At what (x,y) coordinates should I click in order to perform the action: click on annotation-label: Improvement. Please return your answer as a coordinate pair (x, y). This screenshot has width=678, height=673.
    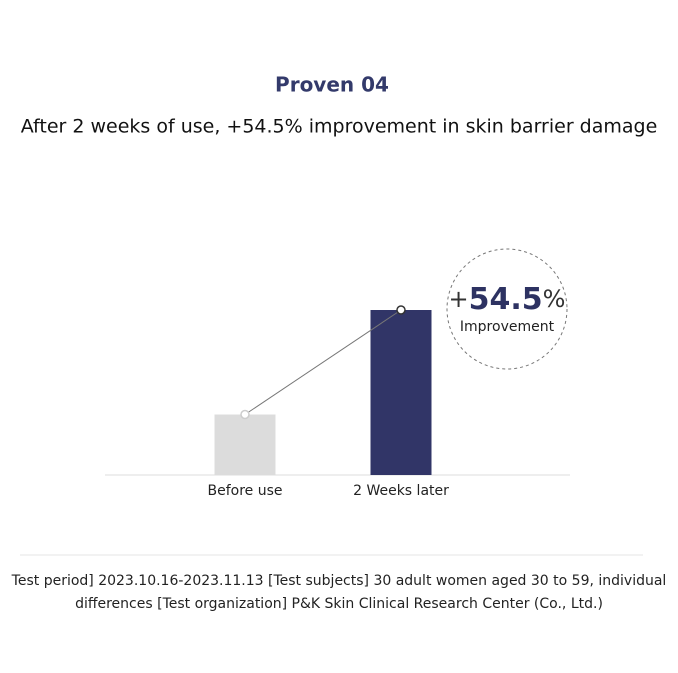
    Looking at the image, I should click on (507, 327).